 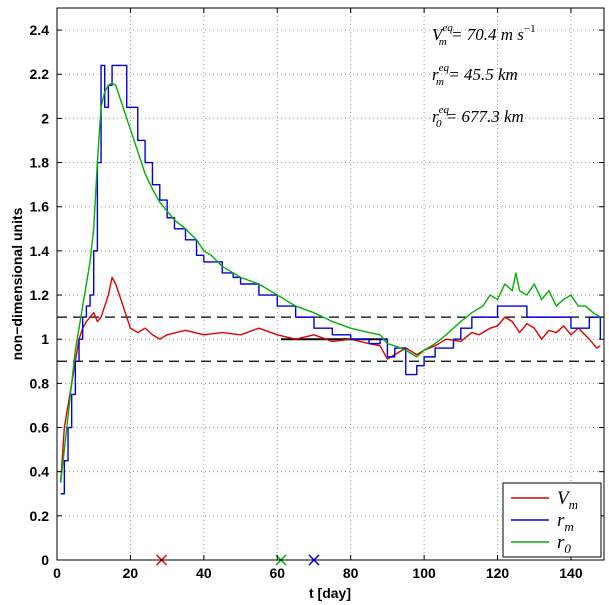 I want to click on legend-label: Vm, so click(x=567, y=500).